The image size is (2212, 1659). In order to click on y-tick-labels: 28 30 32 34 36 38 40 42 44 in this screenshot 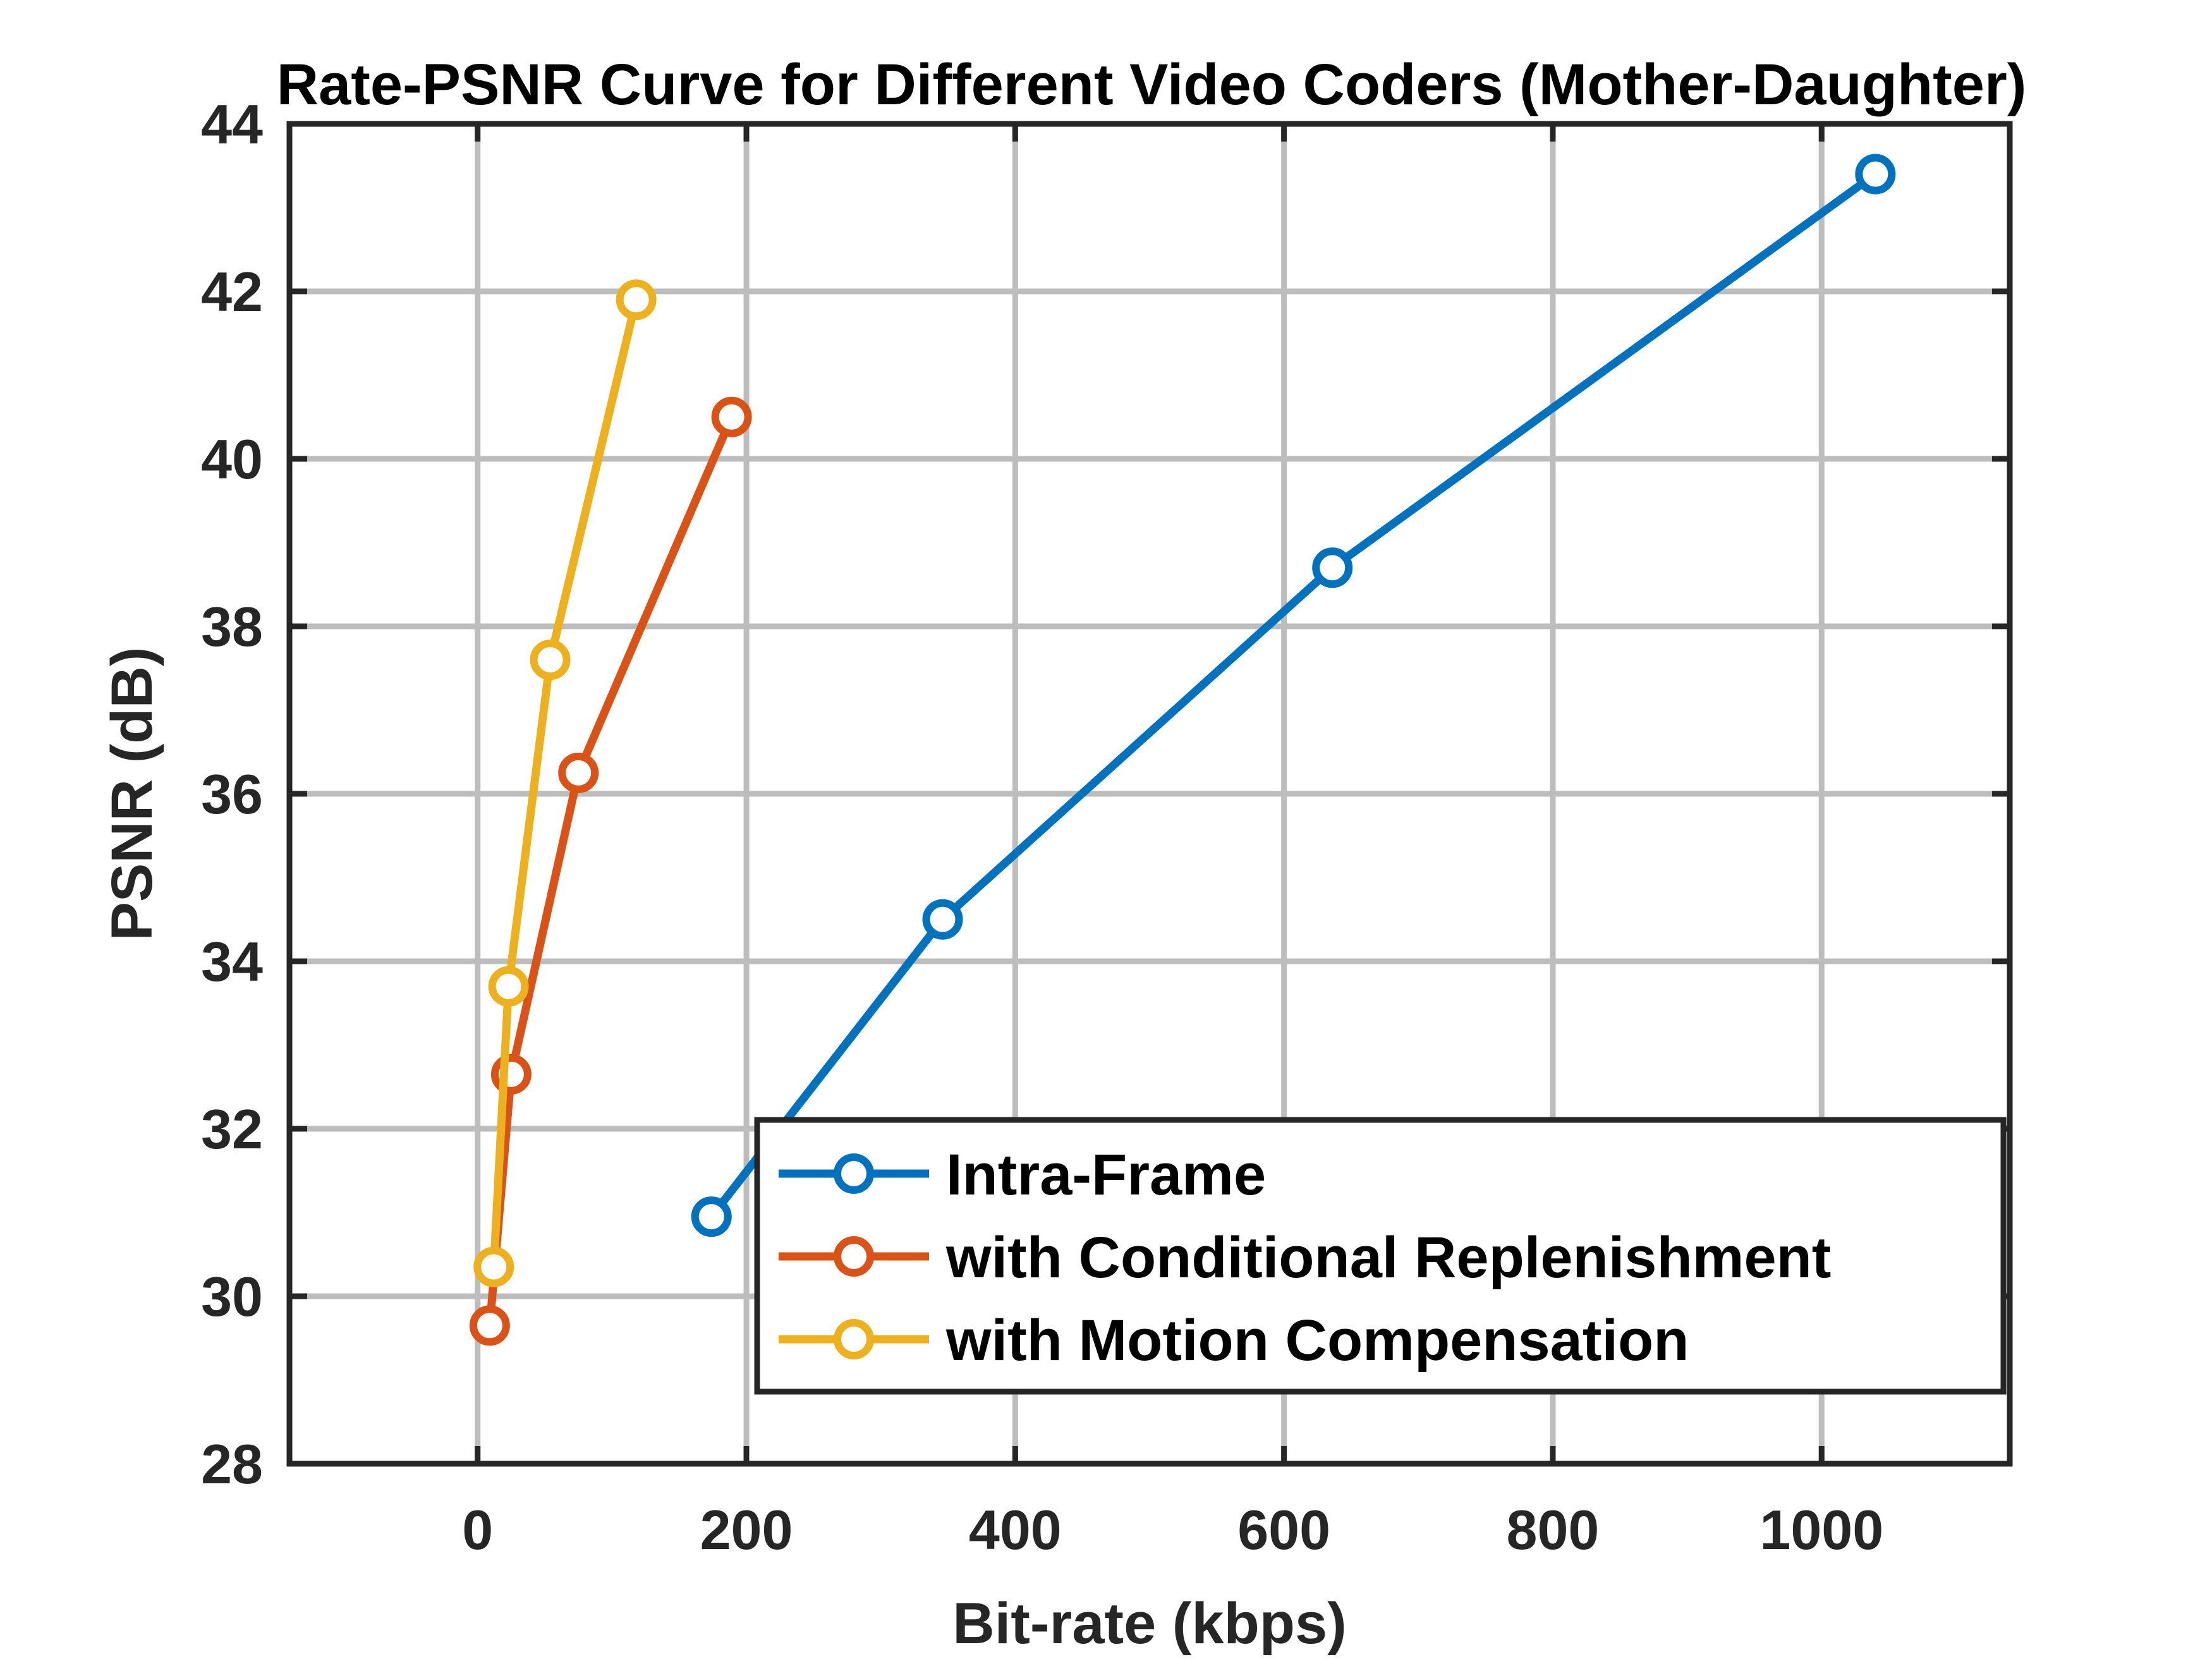, I will do `click(232, 794)`.